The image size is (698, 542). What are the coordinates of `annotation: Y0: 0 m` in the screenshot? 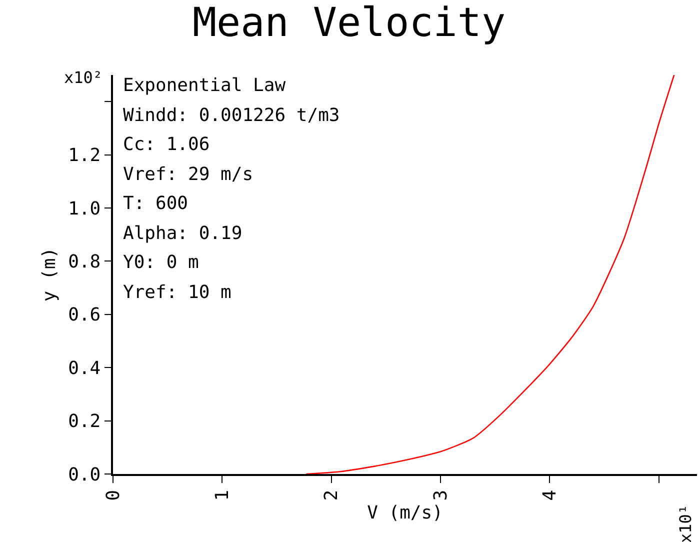 It's located at (161, 262).